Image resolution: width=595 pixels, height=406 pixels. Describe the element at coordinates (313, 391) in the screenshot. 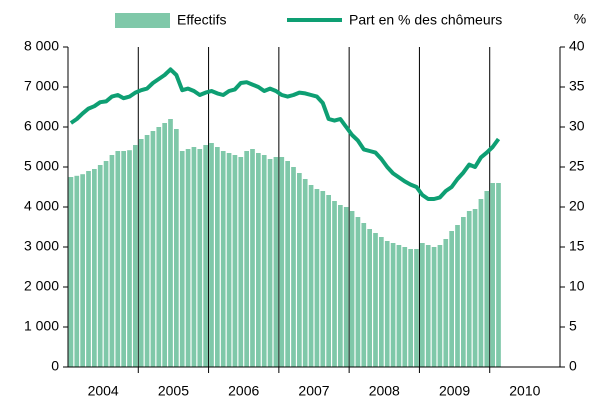

I see `x-tick-label: 2007` at that location.